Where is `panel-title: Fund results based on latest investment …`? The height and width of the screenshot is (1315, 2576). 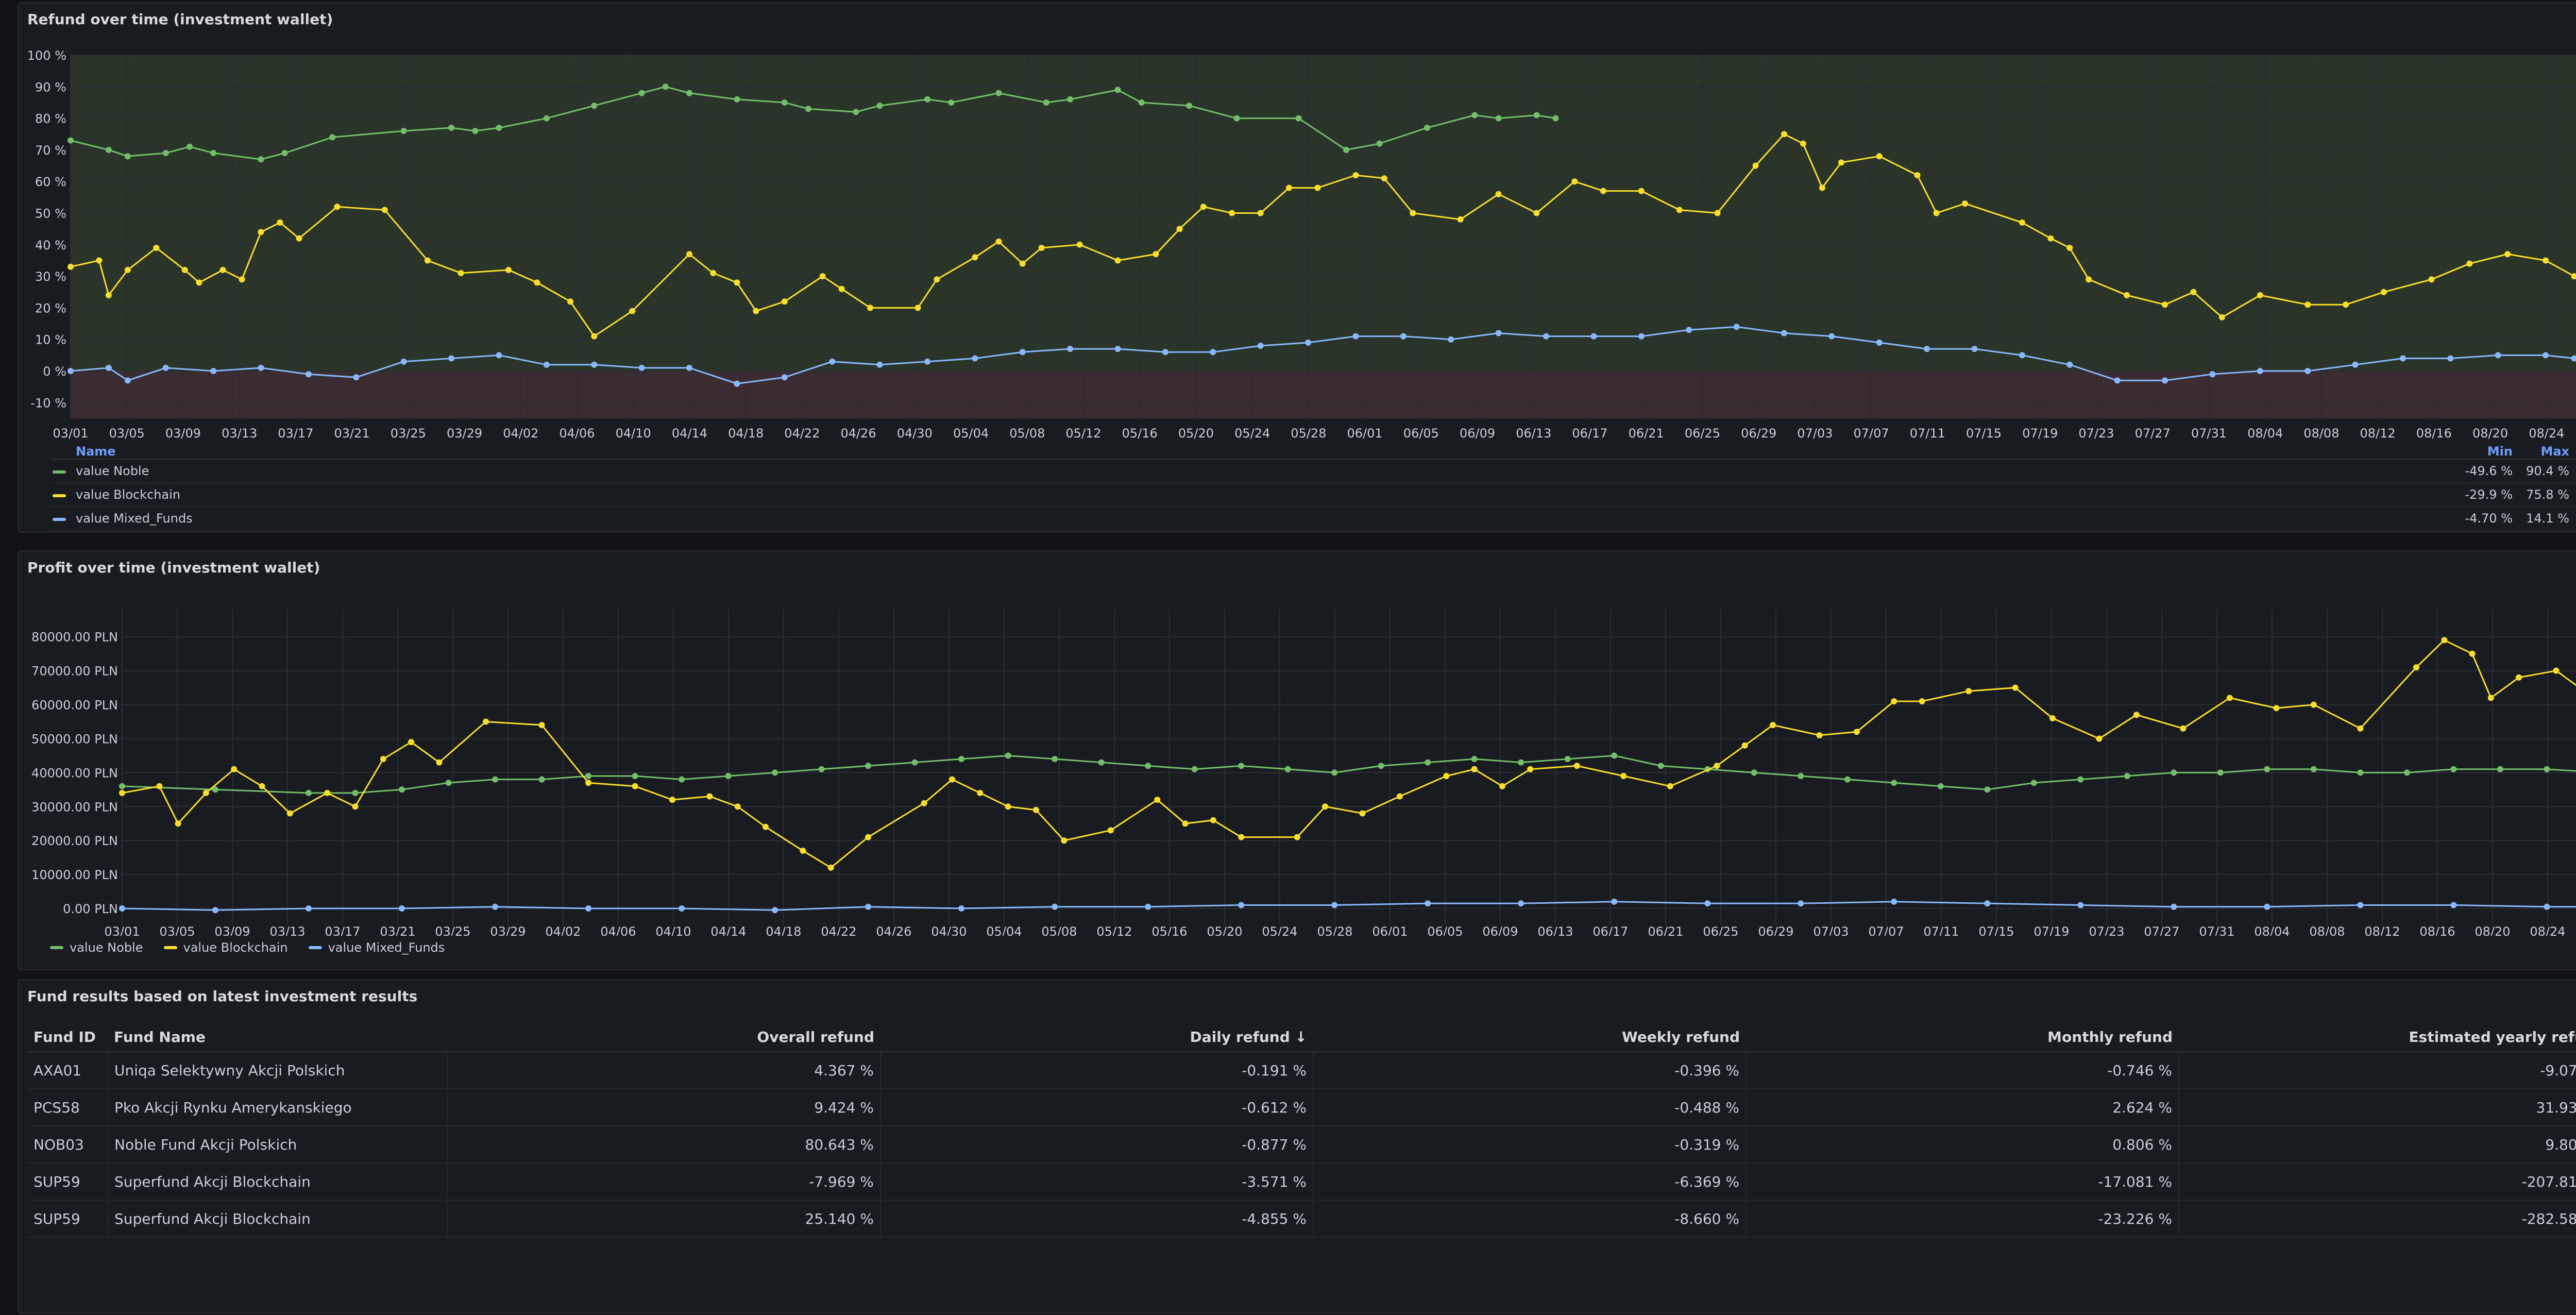 panel-title: Fund results based on latest investment … is located at coordinates (222, 996).